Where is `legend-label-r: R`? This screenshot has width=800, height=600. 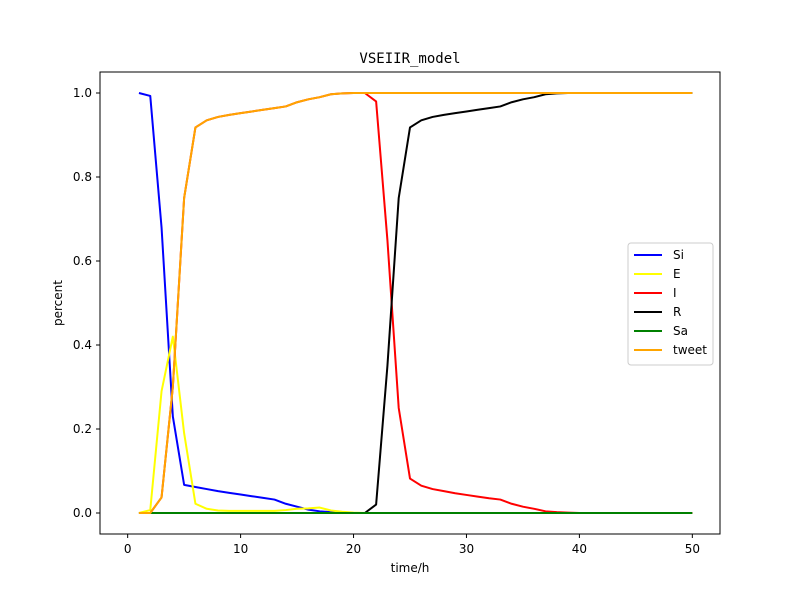
legend-label-r: R is located at coordinates (677, 312).